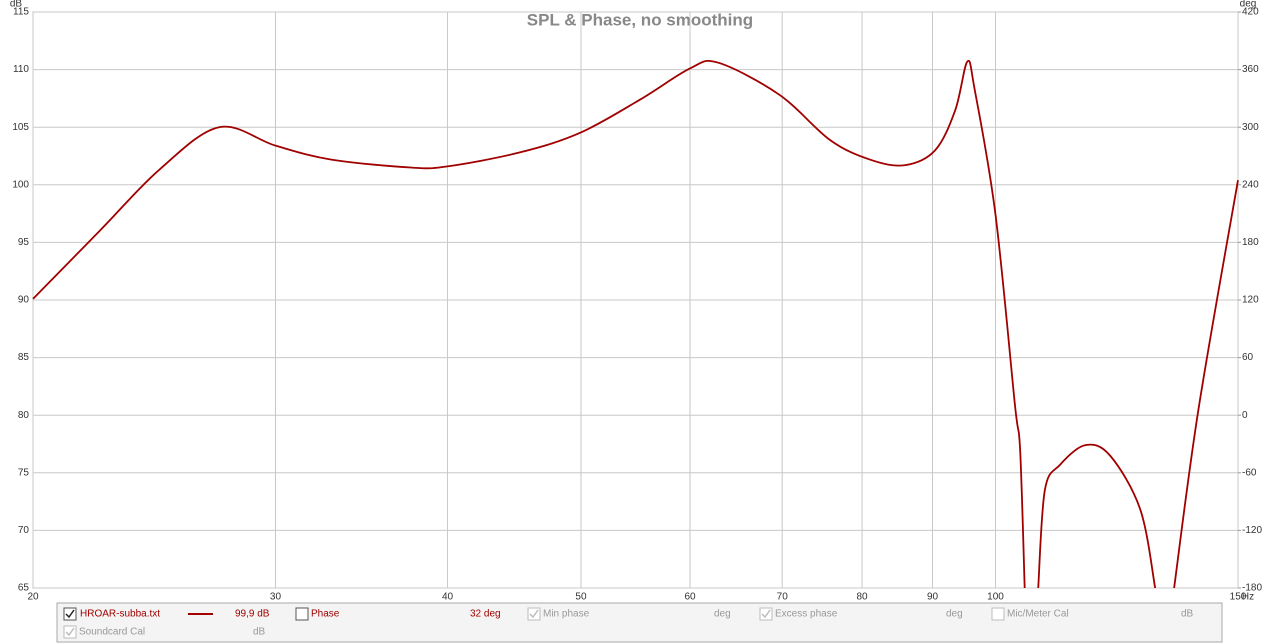  Describe the element at coordinates (20, 184) in the screenshot. I see `y-tick-label: 100` at that location.